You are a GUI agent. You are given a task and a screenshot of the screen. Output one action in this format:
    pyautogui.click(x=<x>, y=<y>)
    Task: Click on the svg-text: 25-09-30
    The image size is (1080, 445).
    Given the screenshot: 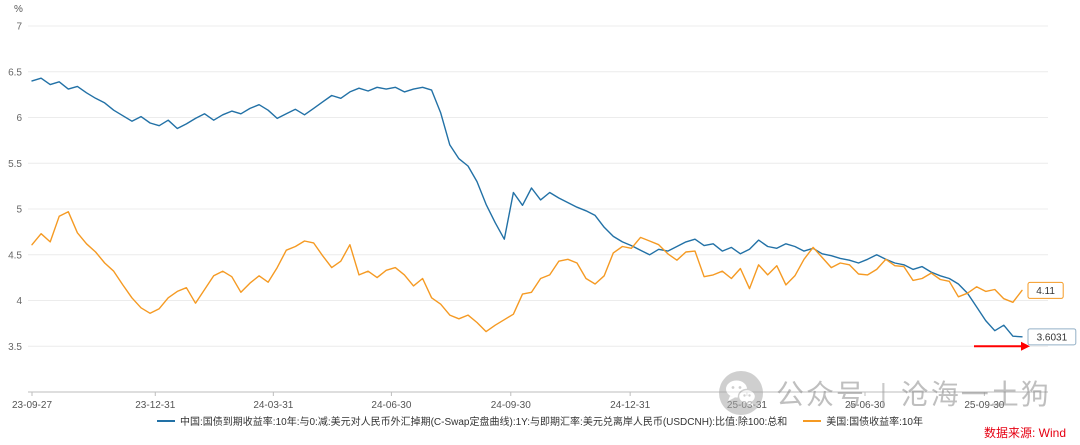 What is the action you would take?
    pyautogui.click(x=984, y=405)
    